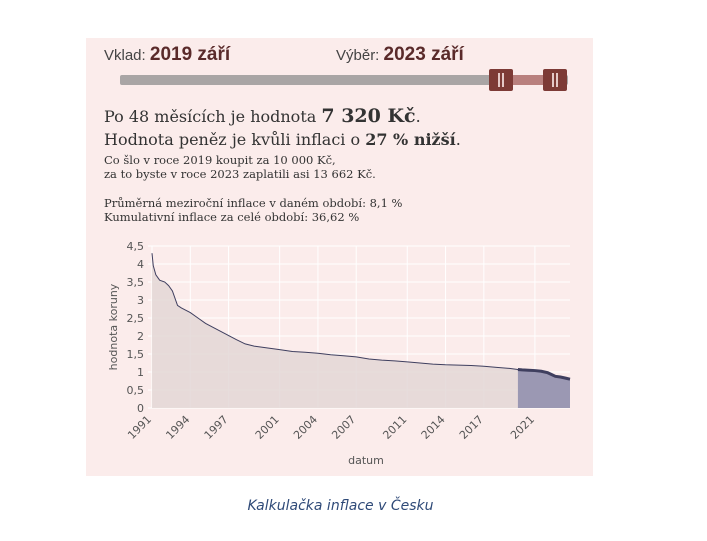 This screenshot has height=541, width=707. What do you see at coordinates (555, 80) in the screenshot?
I see `end-slider-handle` at bounding box center [555, 80].